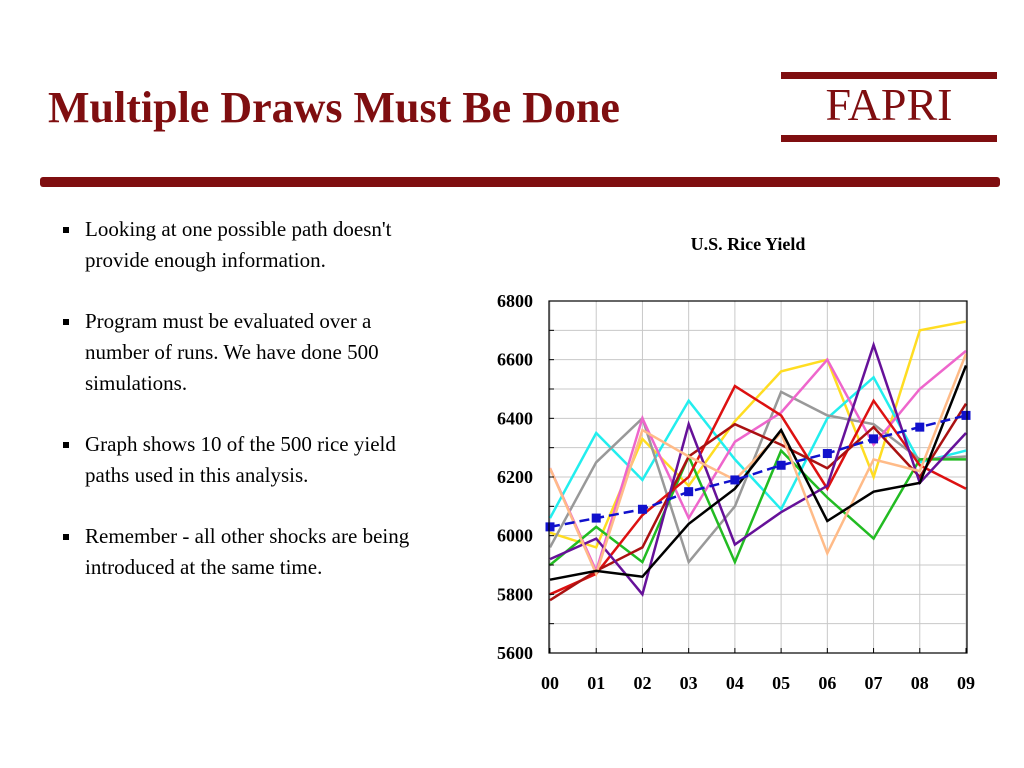 The height and width of the screenshot is (768, 1024). Describe the element at coordinates (735, 683) in the screenshot. I see `x-tick-label: 04` at that location.